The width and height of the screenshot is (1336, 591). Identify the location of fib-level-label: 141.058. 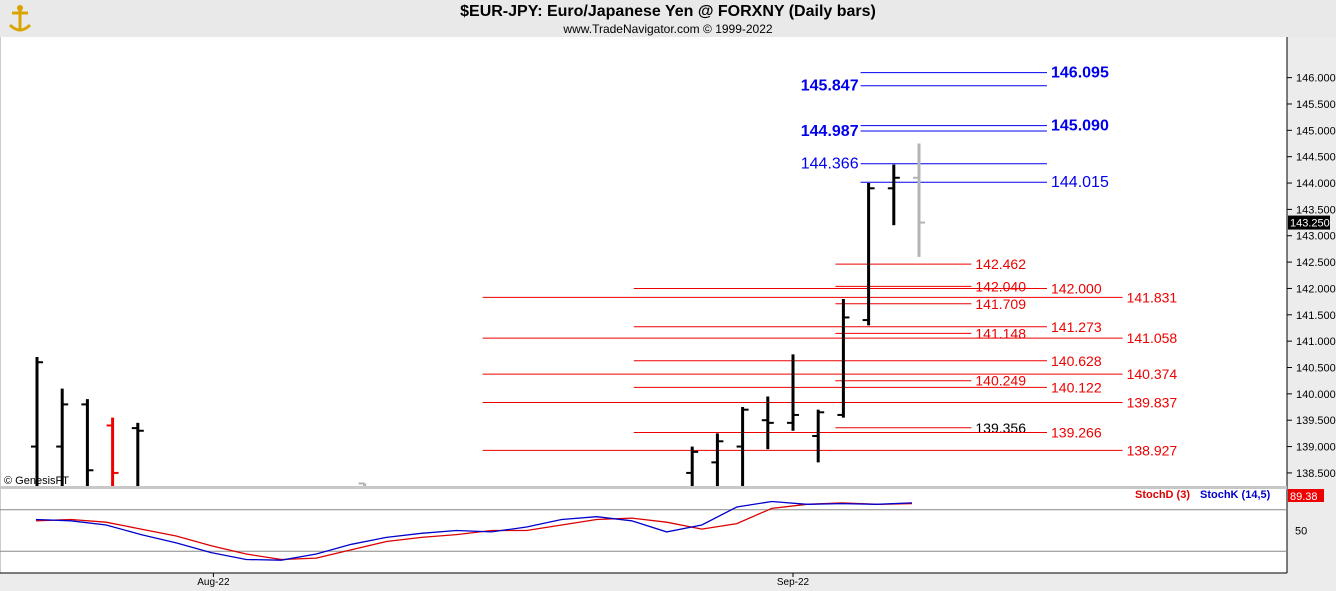
(1152, 338).